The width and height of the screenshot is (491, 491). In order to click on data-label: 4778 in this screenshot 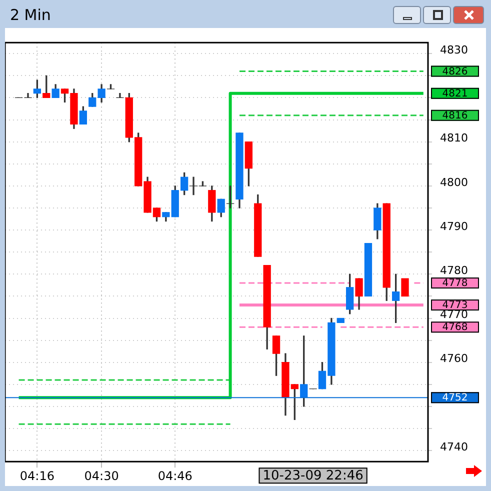, I will do `click(455, 284)`.